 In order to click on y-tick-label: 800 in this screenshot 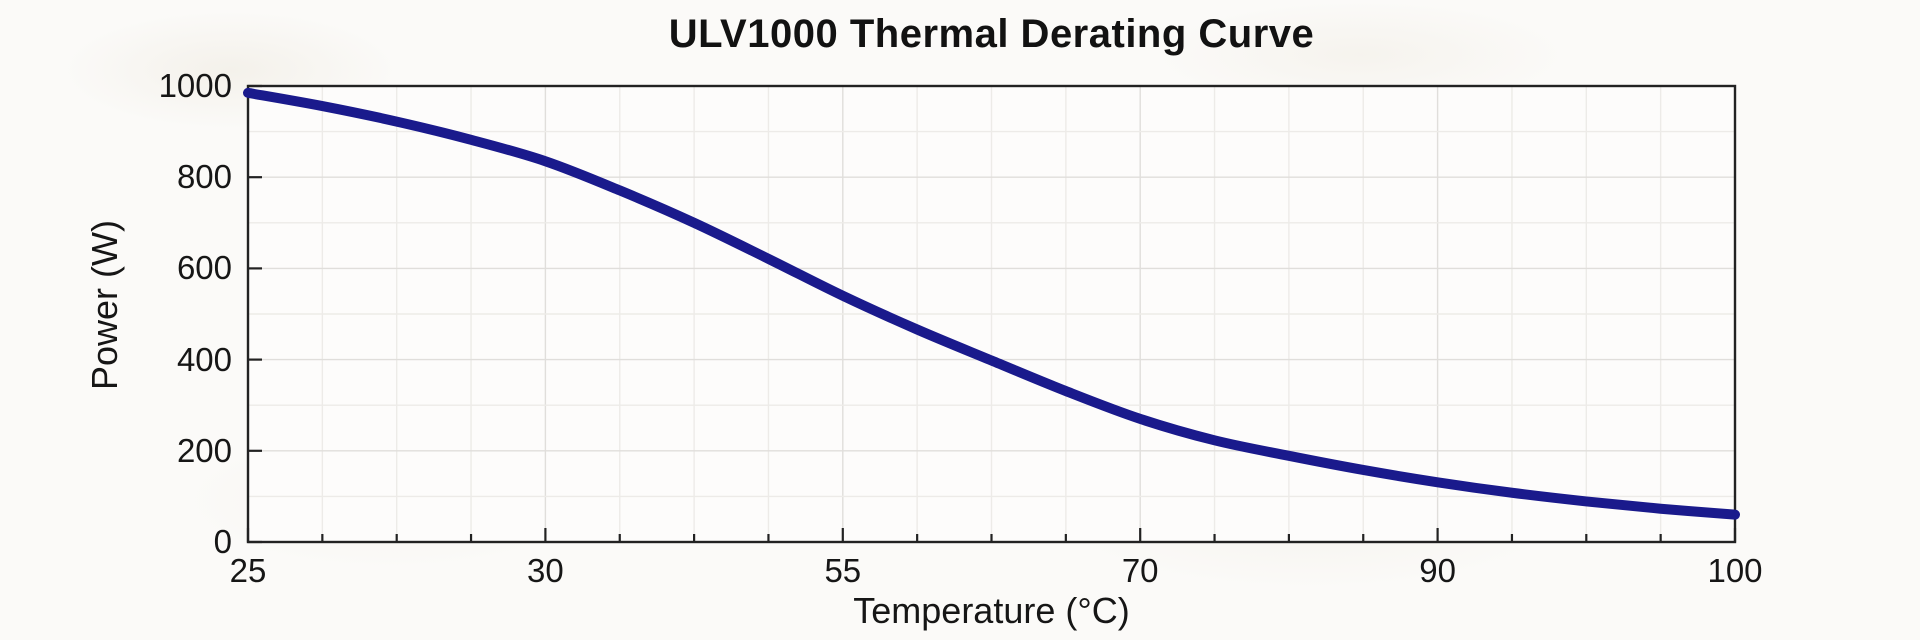, I will do `click(204, 177)`.